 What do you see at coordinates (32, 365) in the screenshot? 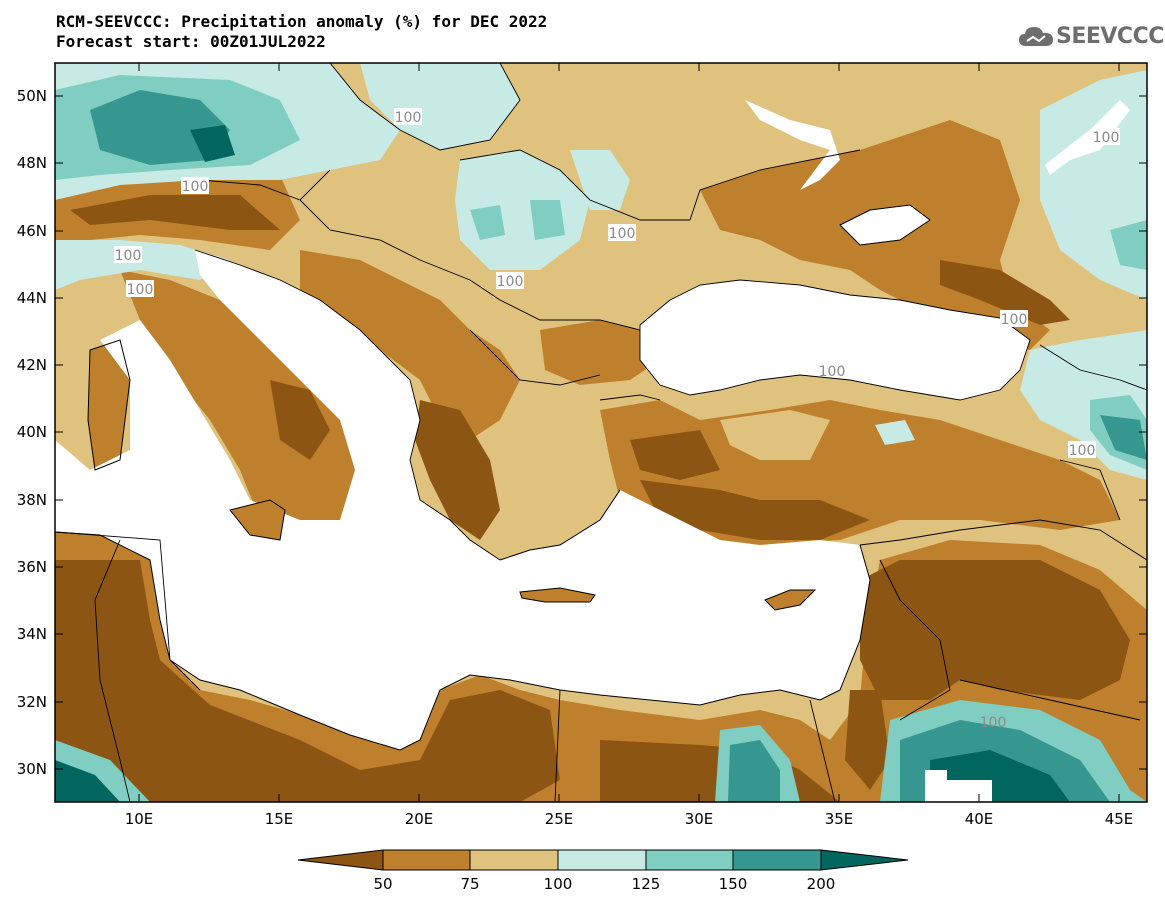
I see `lat-tick-label: 42N` at bounding box center [32, 365].